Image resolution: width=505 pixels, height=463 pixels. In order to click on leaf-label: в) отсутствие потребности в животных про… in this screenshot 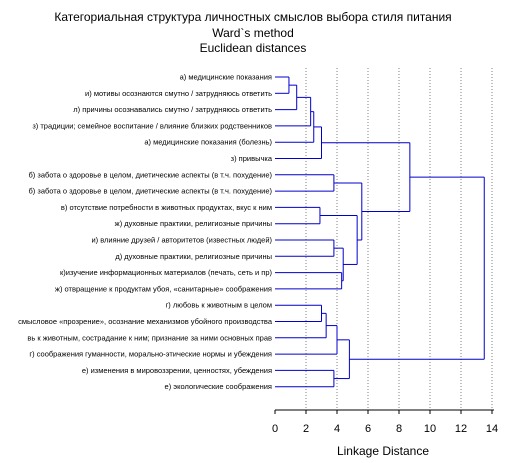, I will do `click(166, 207)`.